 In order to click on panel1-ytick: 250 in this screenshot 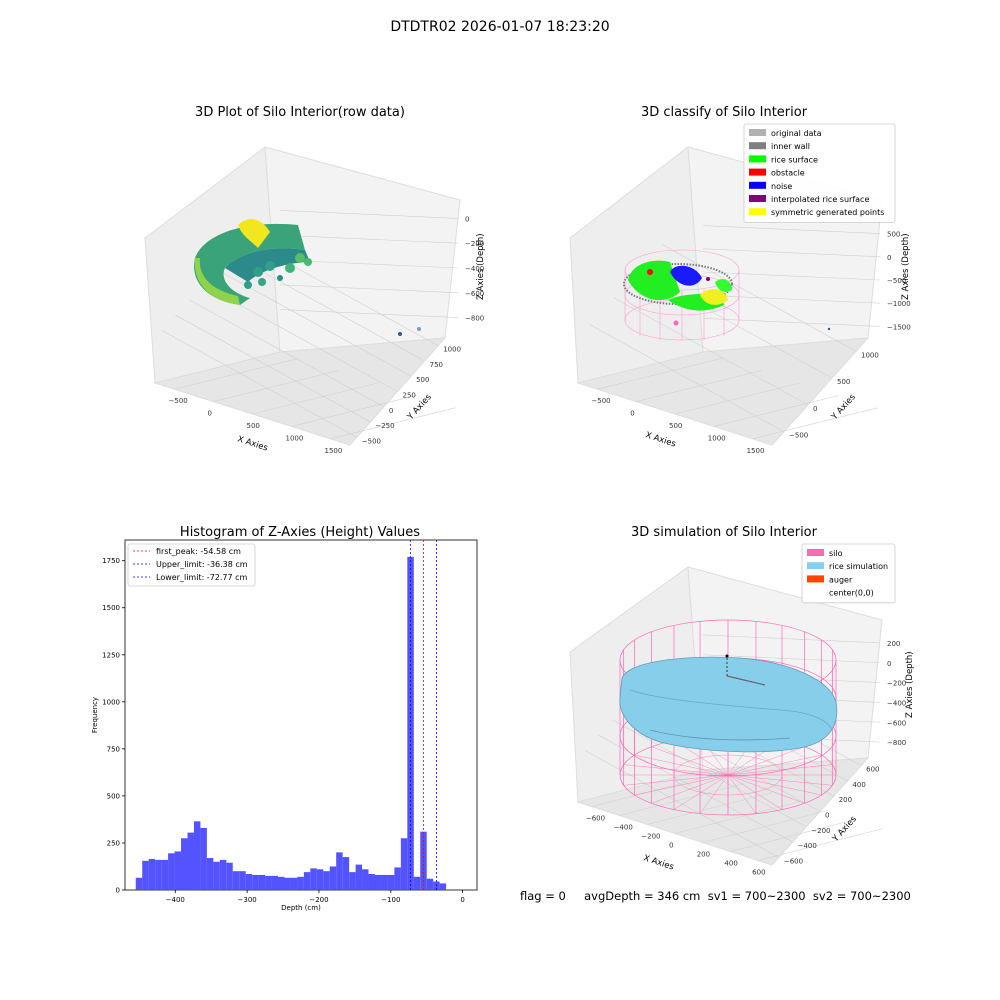, I will do `click(409, 396)`.